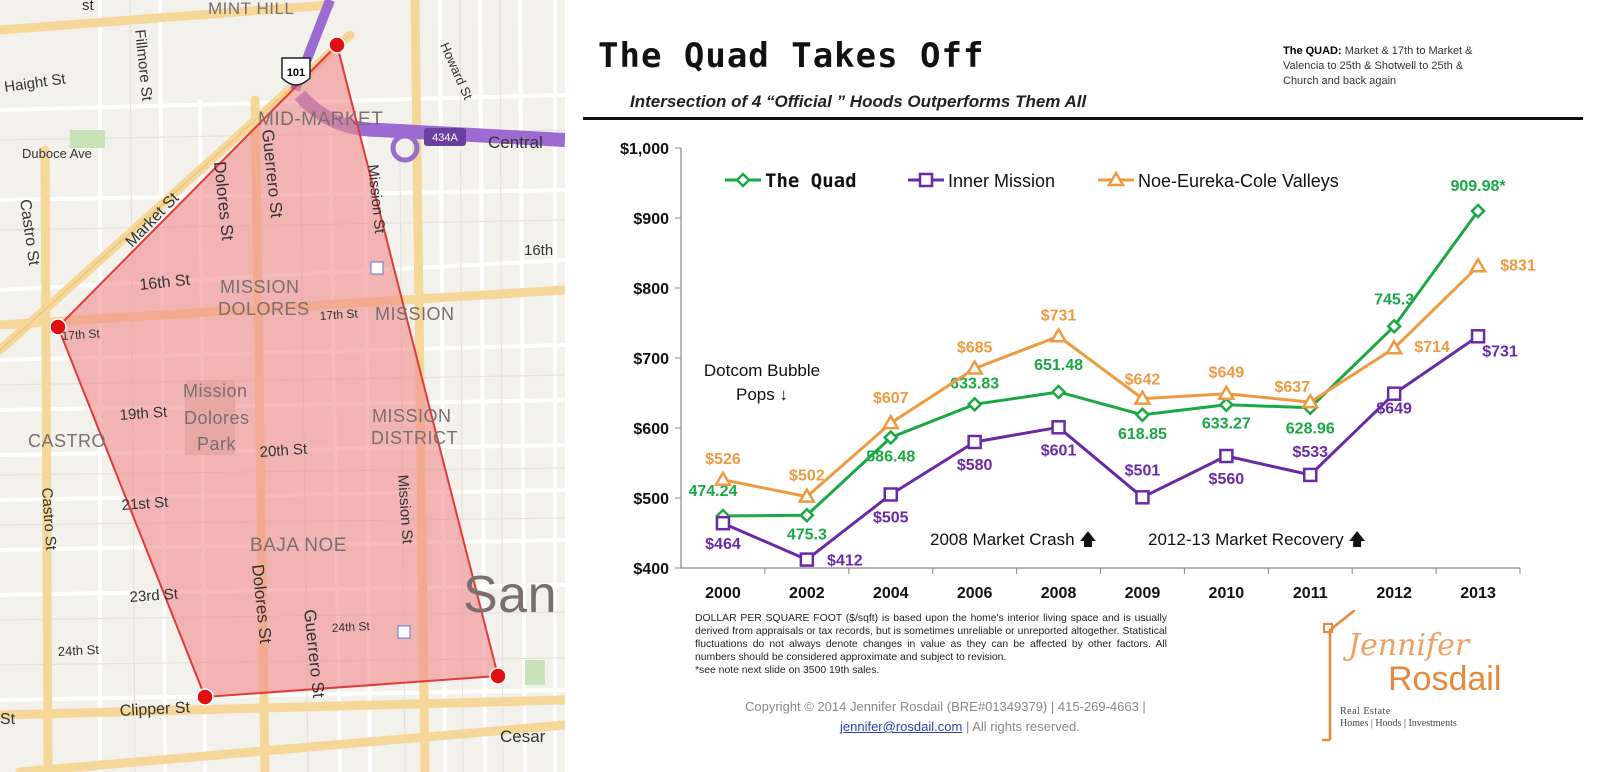 Image resolution: width=1600 pixels, height=772 pixels. Describe the element at coordinates (296, 71) in the screenshot. I see `us101-shield: 101` at that location.